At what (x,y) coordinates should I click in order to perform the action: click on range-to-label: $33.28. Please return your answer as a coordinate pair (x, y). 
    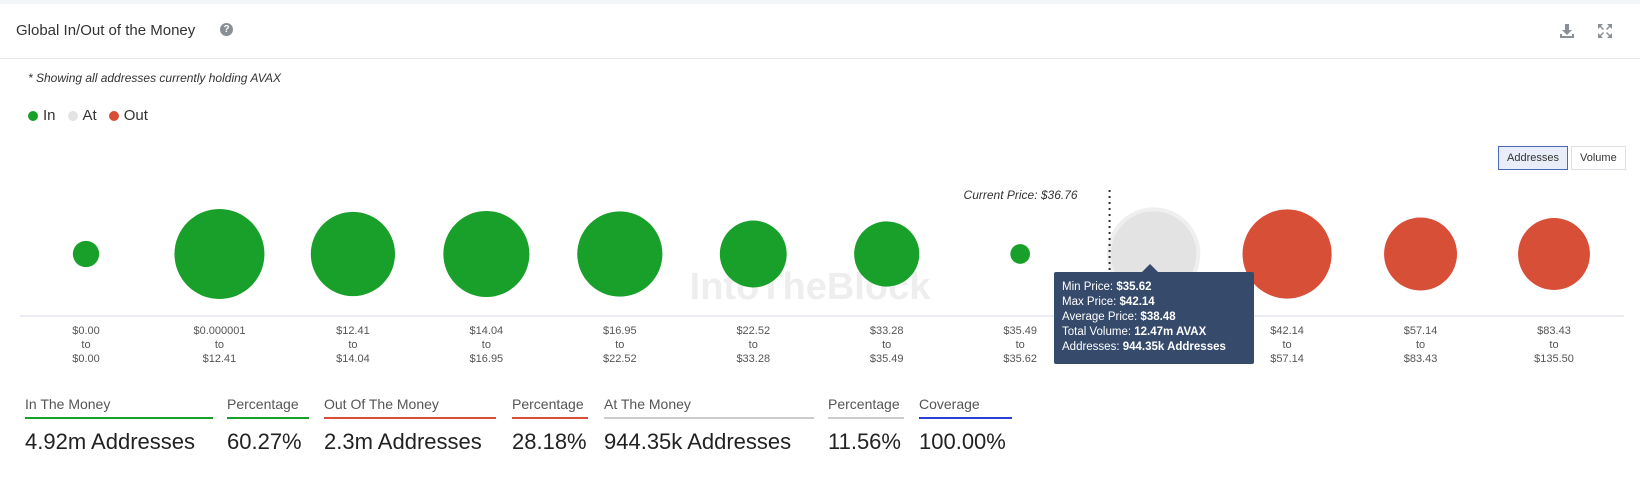
    Looking at the image, I should click on (753, 359).